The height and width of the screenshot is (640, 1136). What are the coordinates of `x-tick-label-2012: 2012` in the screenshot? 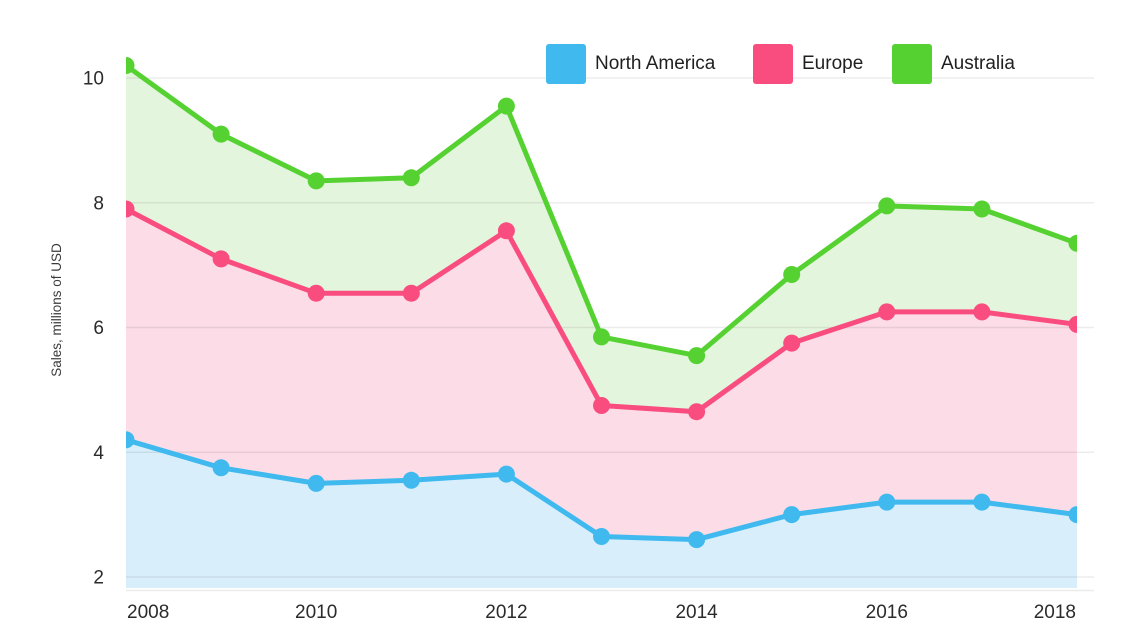 It's located at (506, 612).